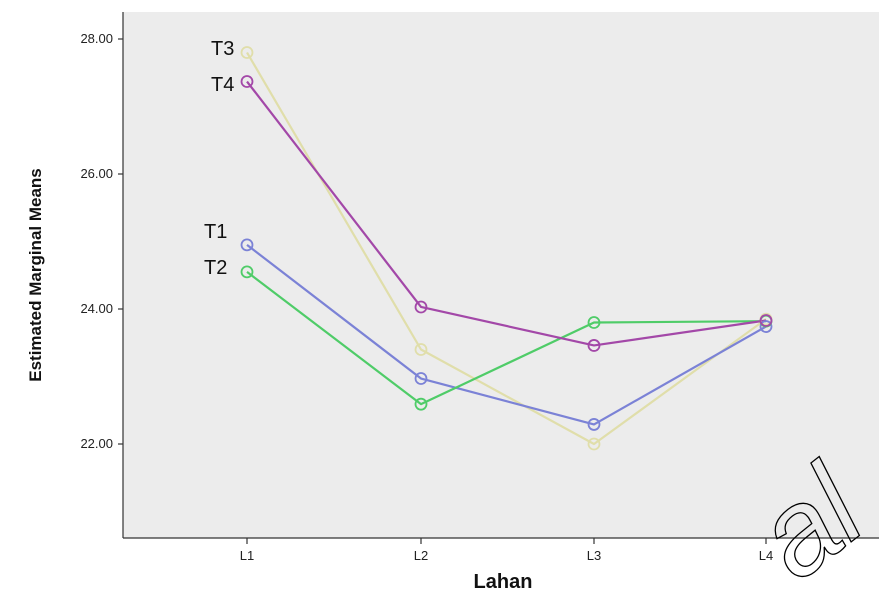  What do you see at coordinates (96, 173) in the screenshot?
I see `y-tick-label: 26.00` at bounding box center [96, 173].